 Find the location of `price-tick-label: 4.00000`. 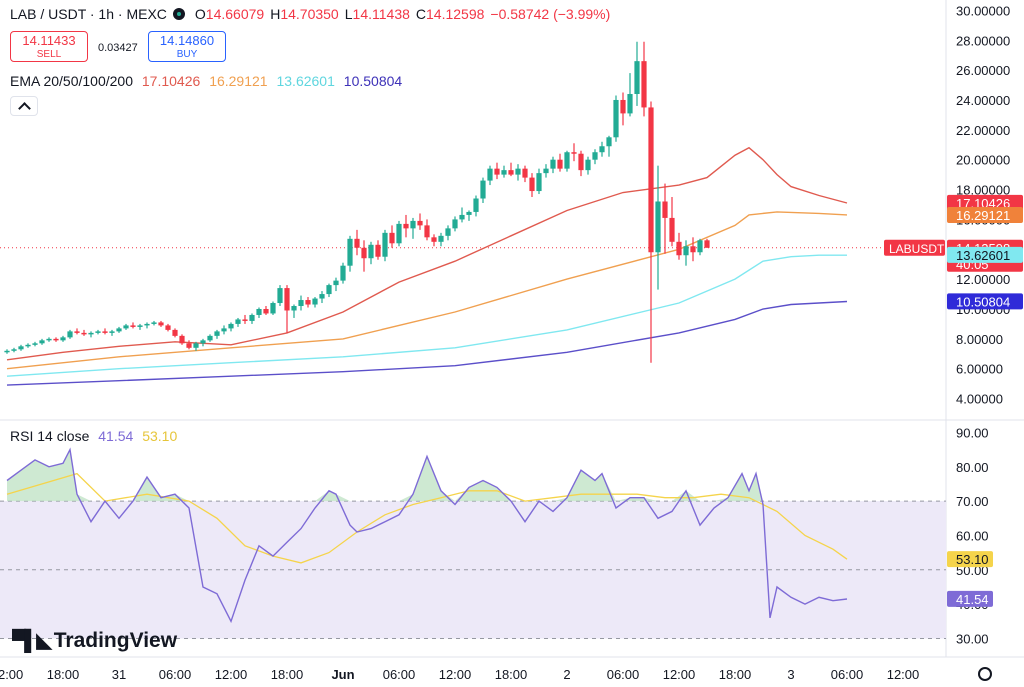

price-tick-label: 4.00000 is located at coordinates (979, 399).